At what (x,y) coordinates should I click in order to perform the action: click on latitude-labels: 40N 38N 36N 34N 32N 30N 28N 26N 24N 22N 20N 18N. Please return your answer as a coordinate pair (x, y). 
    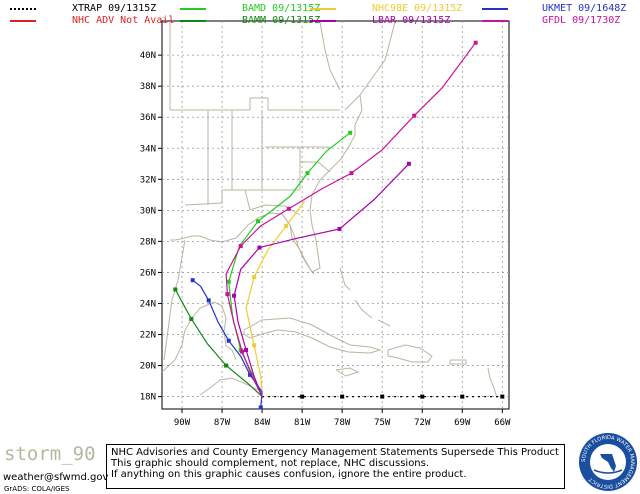
    Looking at the image, I should click on (148, 226).